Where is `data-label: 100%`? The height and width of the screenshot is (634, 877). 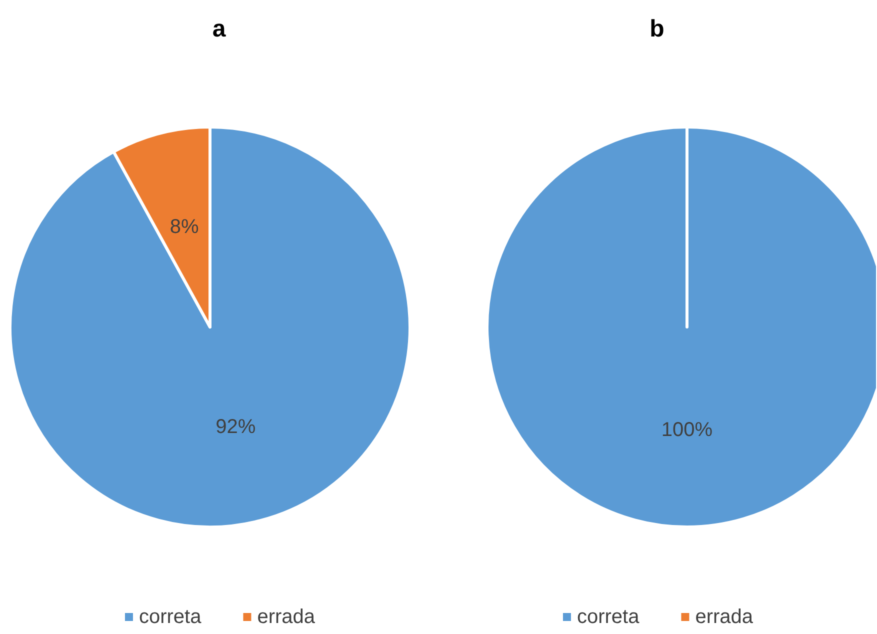 data-label: 100% is located at coordinates (687, 430).